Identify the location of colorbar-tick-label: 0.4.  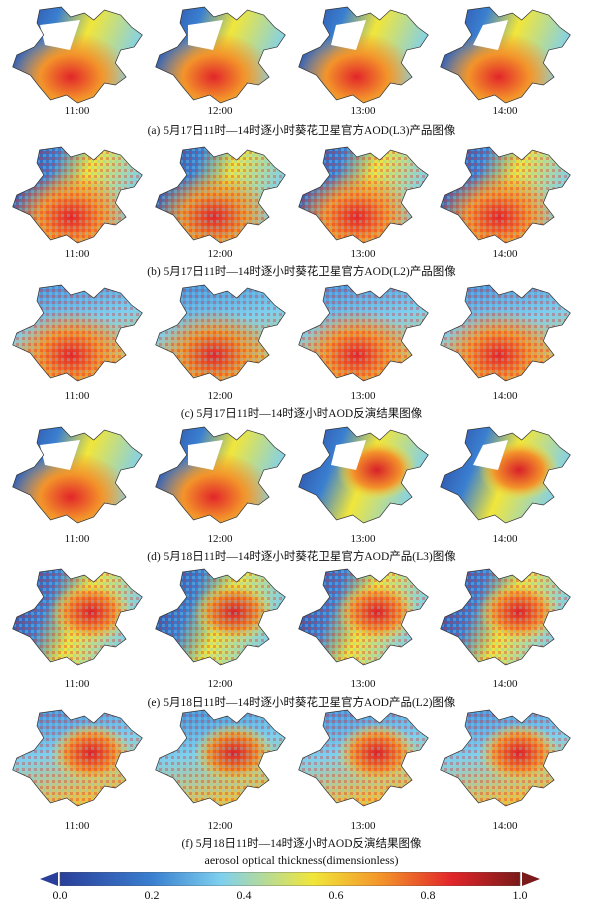
(244, 895).